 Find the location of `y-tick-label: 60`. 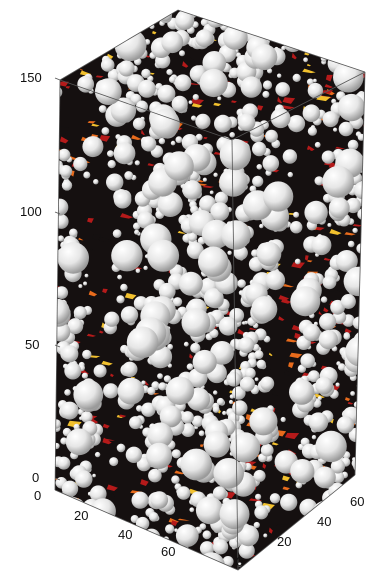

y-tick-label: 60 is located at coordinates (357, 501).